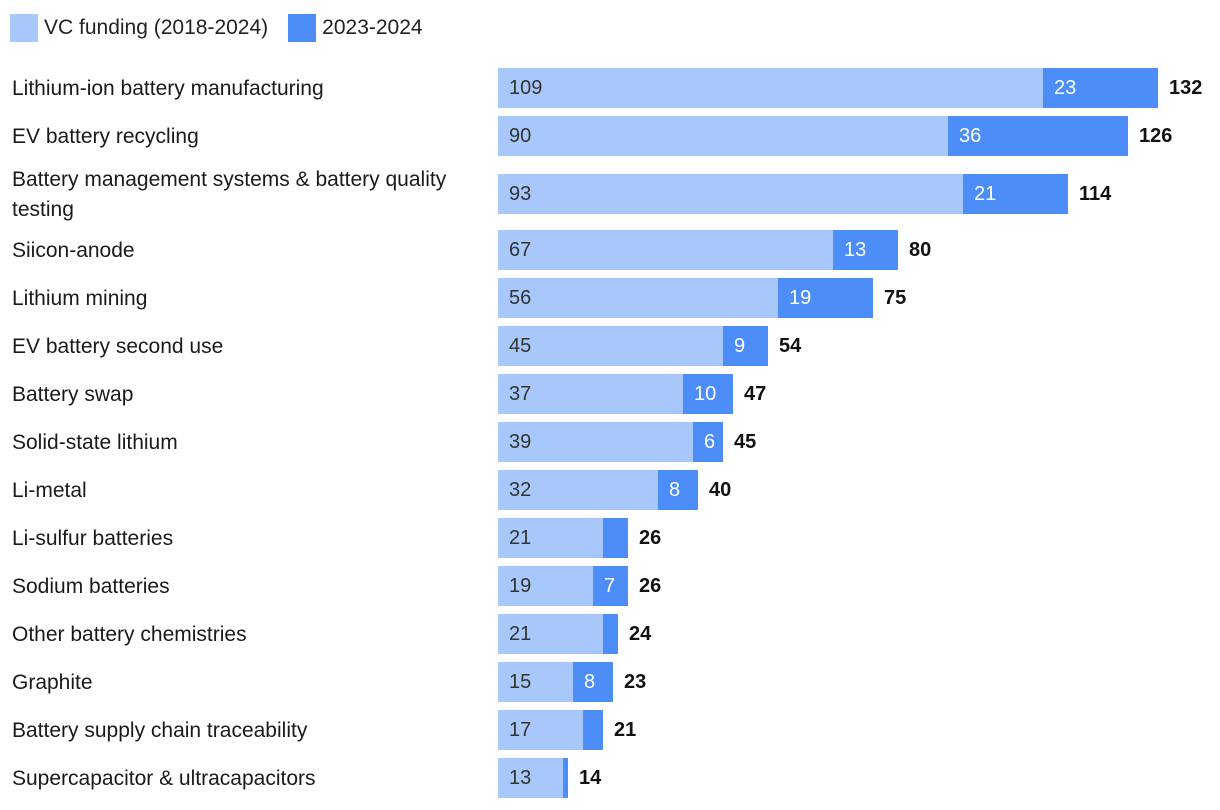  Describe the element at coordinates (1095, 194) in the screenshot. I see `bar-total-label: 114` at that location.